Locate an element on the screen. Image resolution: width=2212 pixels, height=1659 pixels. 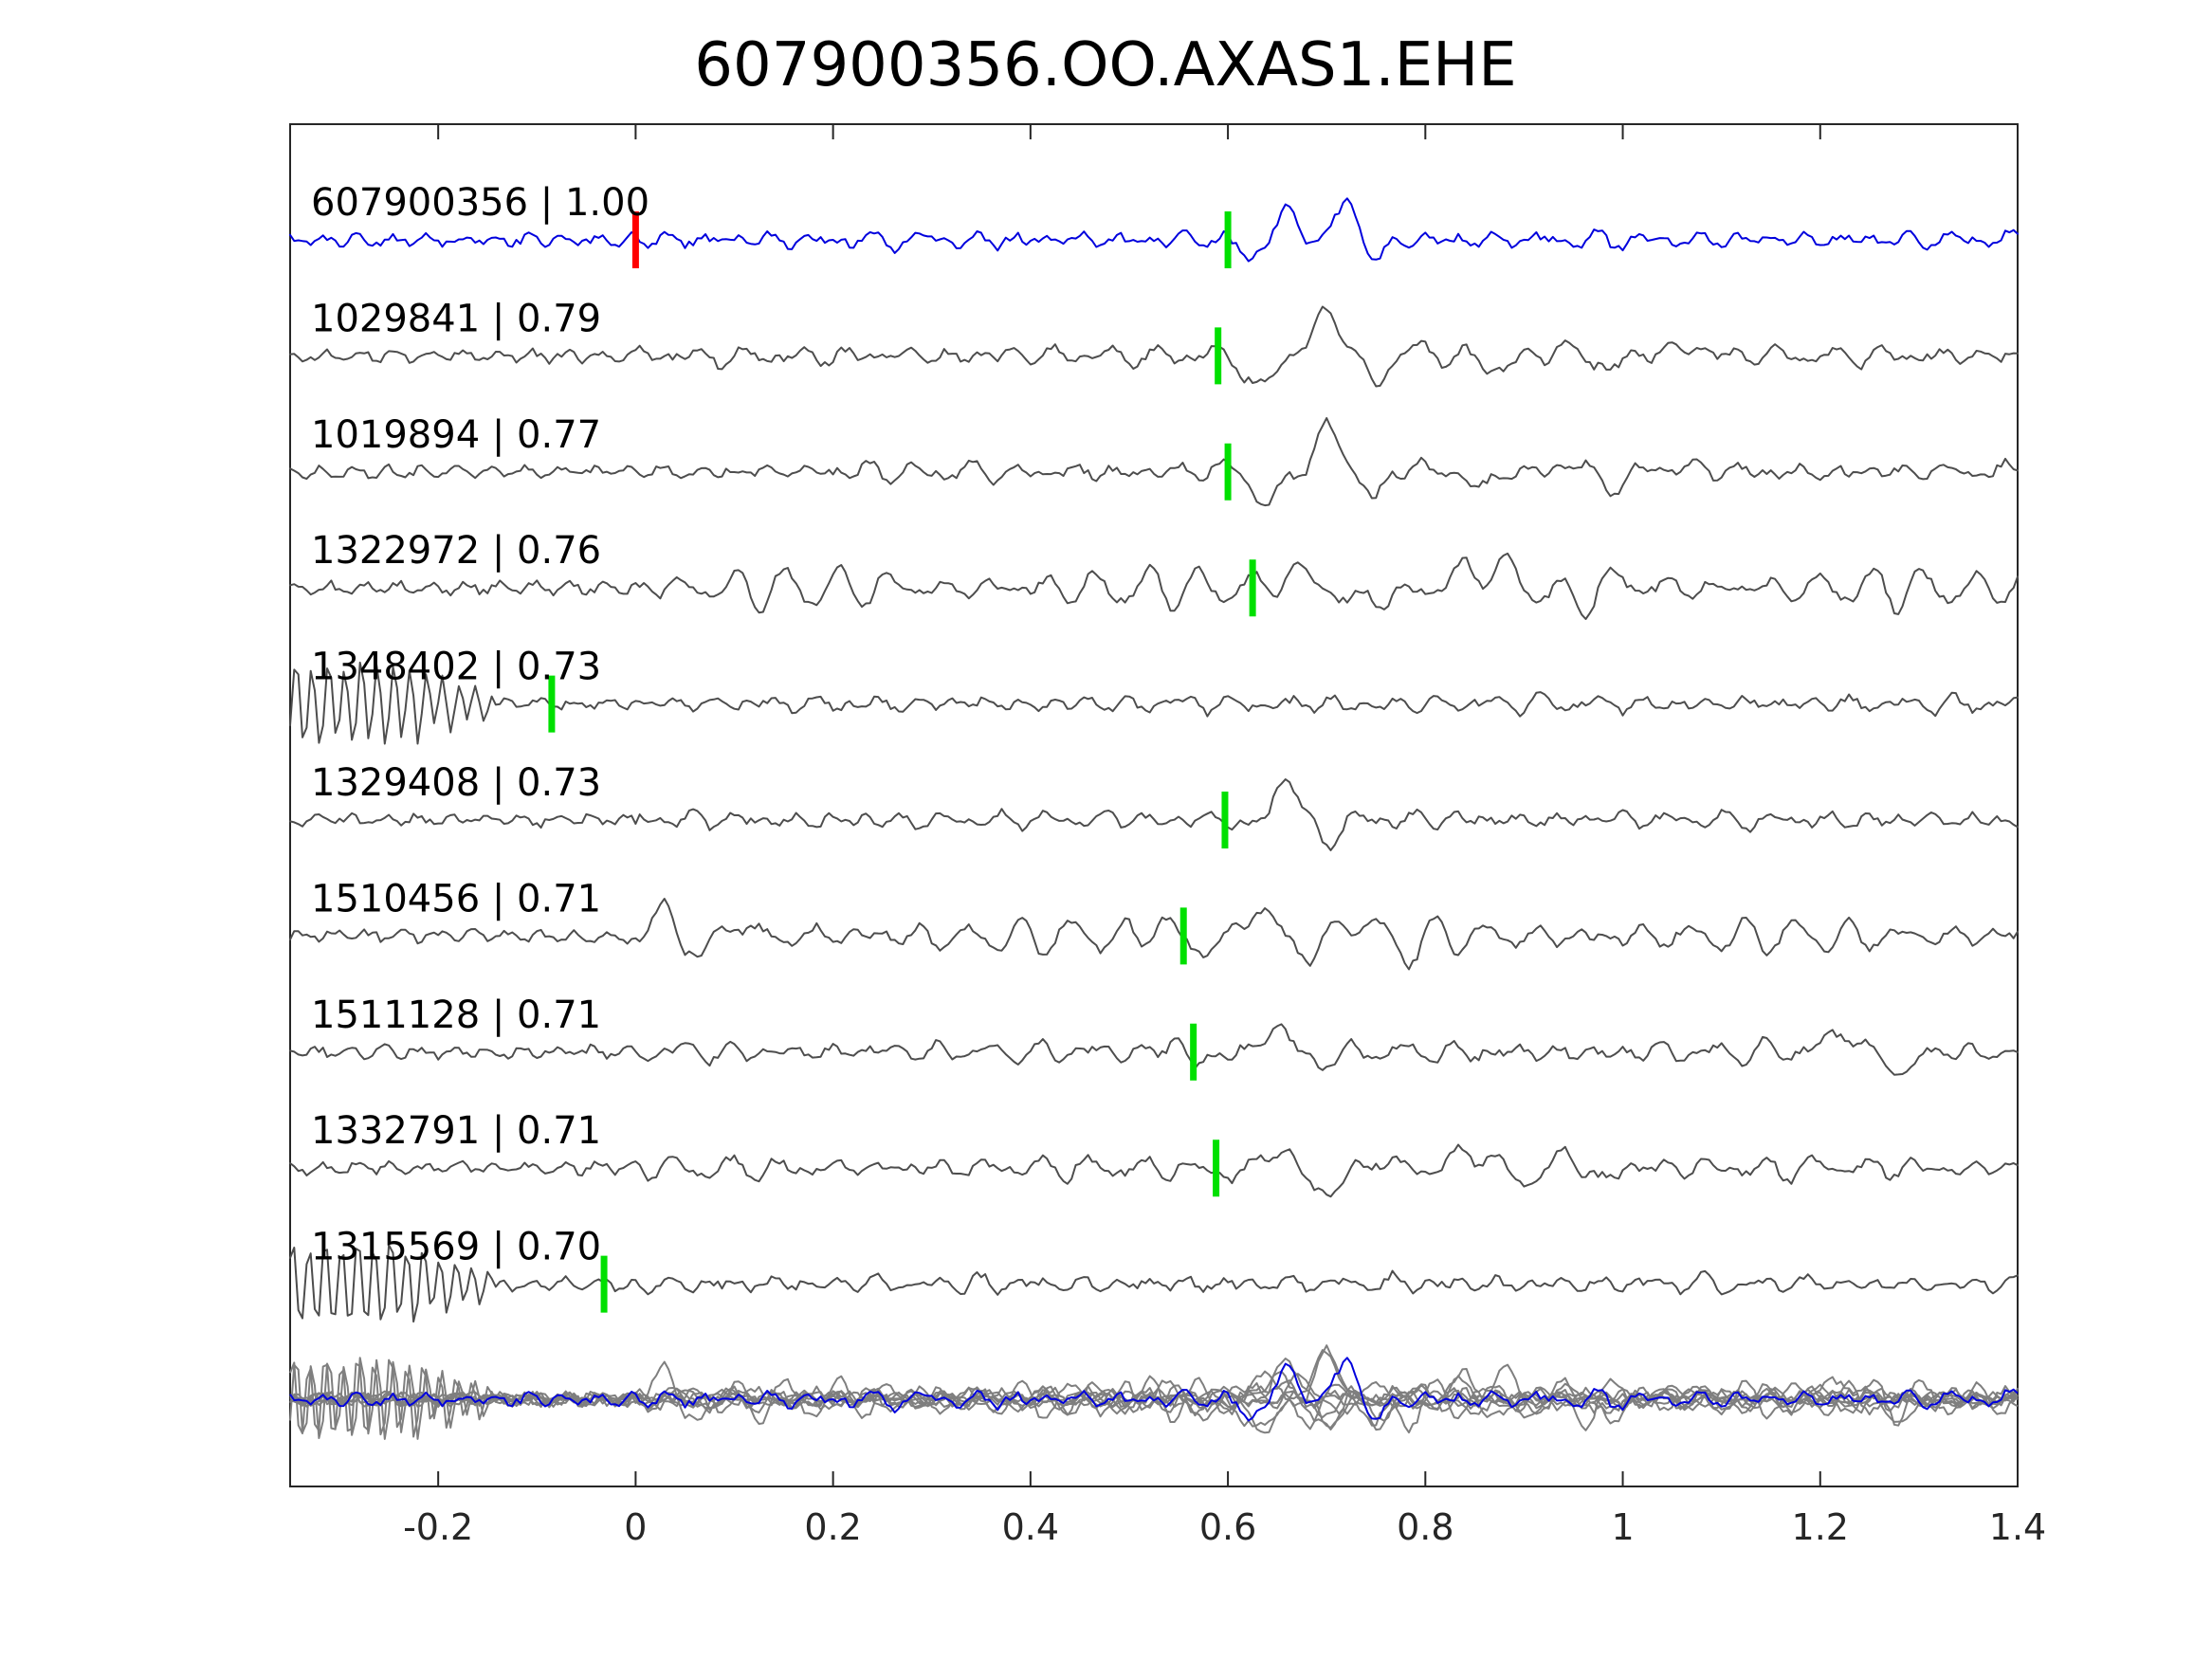
x-tick-label: 0.8 is located at coordinates (1425, 1527).